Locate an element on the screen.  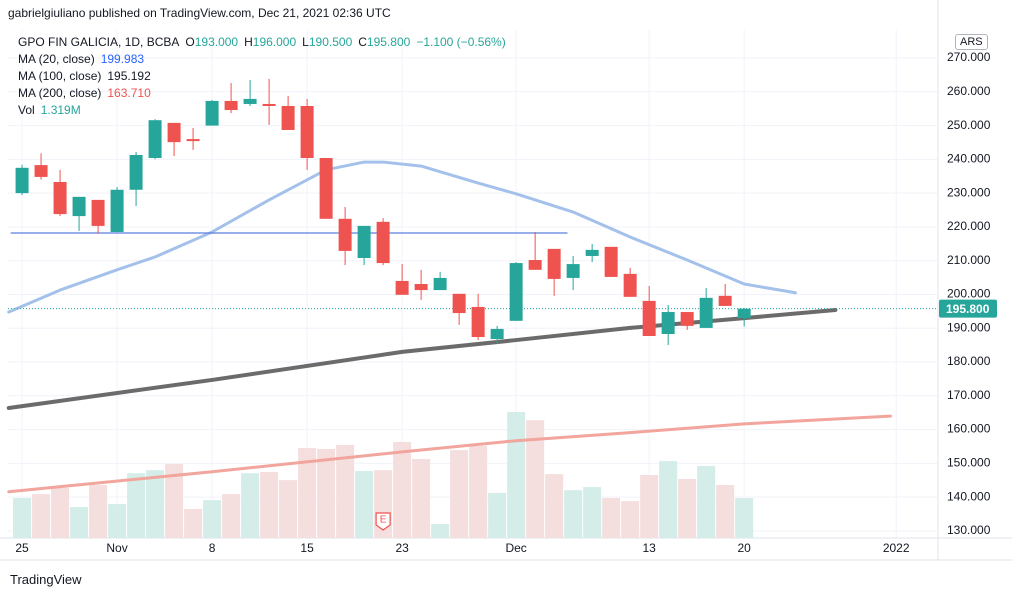
legend-row: MA (20, close) 199.983 is located at coordinates (265, 59).